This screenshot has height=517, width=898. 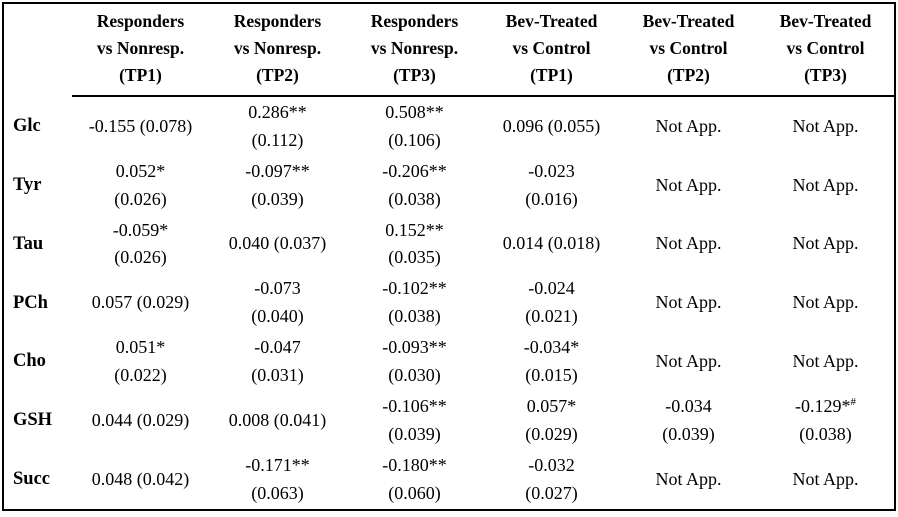 I want to click on cell-value-line: -0.180**, so click(x=414, y=465).